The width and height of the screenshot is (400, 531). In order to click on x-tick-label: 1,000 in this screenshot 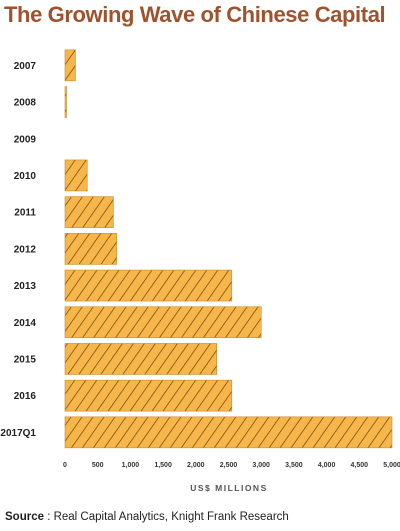, I will do `click(131, 465)`.